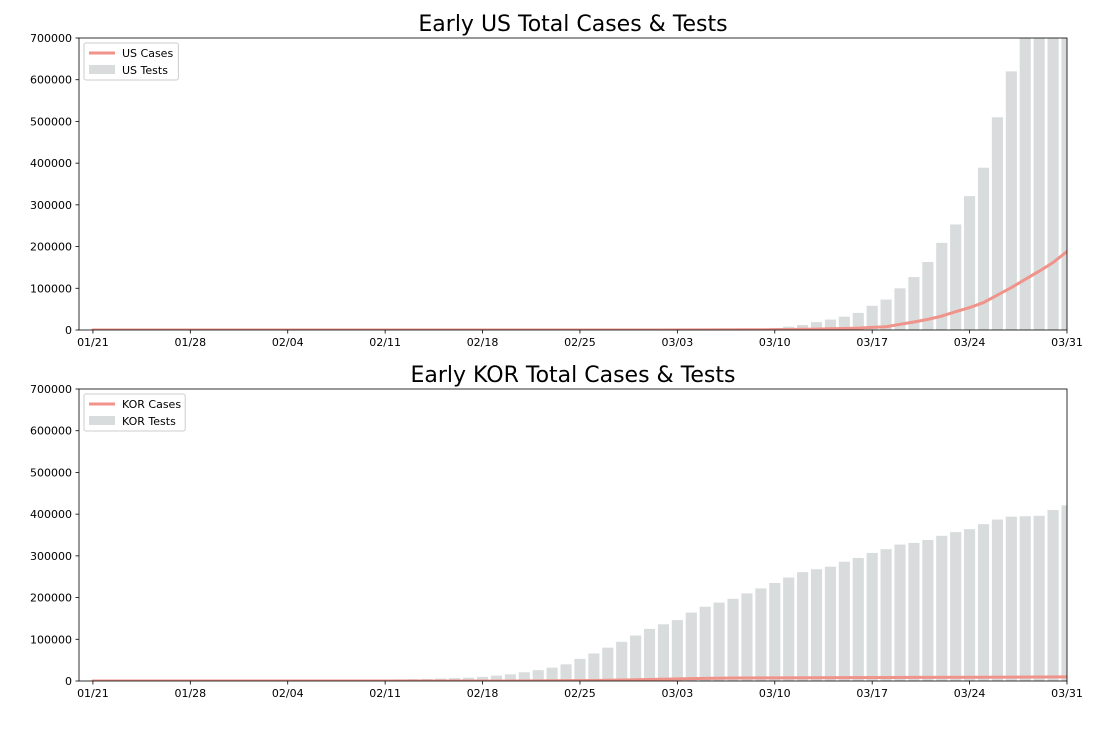 This screenshot has width=1116, height=730. What do you see at coordinates (51, 80) in the screenshot?
I see `us-y-tick-label: 600000` at bounding box center [51, 80].